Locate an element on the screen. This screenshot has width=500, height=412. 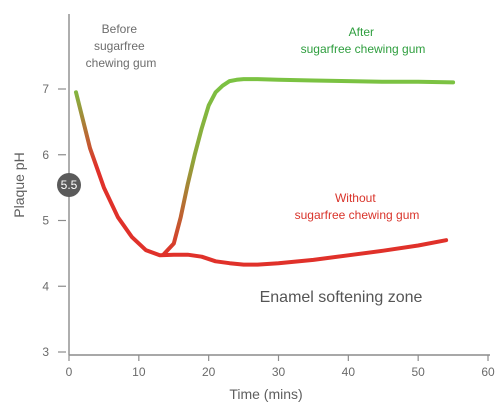
critical-ph-marker is located at coordinates (69, 185).